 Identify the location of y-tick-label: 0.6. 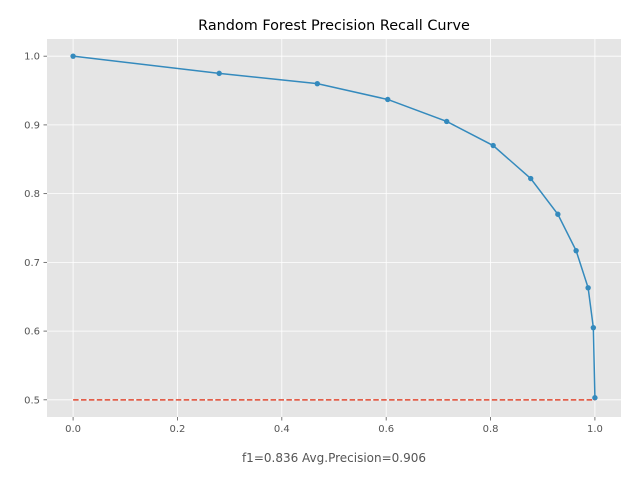
(32, 332).